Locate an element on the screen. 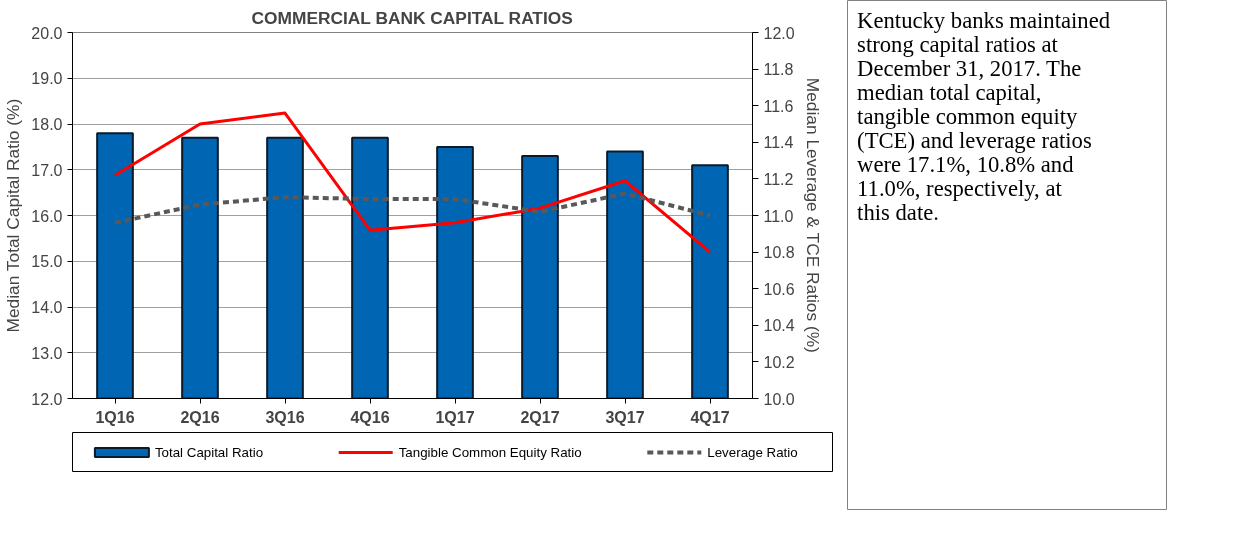 This screenshot has height=546, width=1250. y-axis-title: Median Total Capital Ratio (%) is located at coordinates (13, 215).